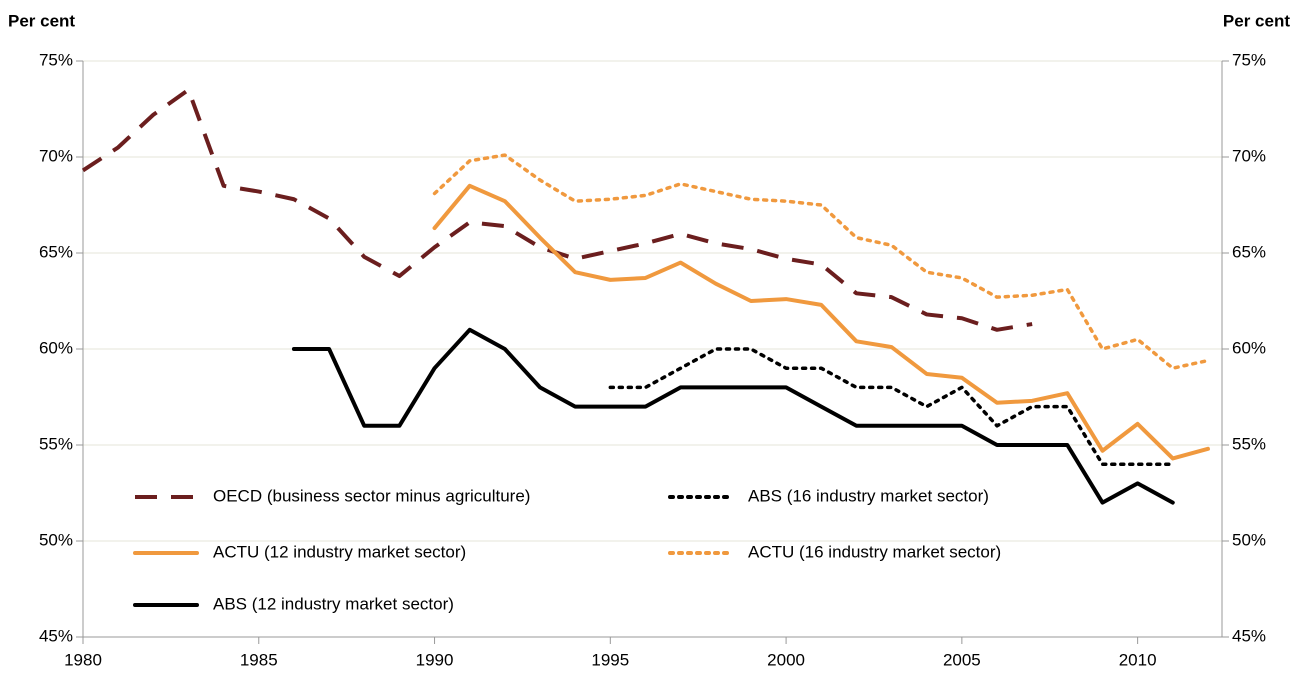 The image size is (1298, 686). I want to click on y-axis-label: Per cent, so click(41, 20).